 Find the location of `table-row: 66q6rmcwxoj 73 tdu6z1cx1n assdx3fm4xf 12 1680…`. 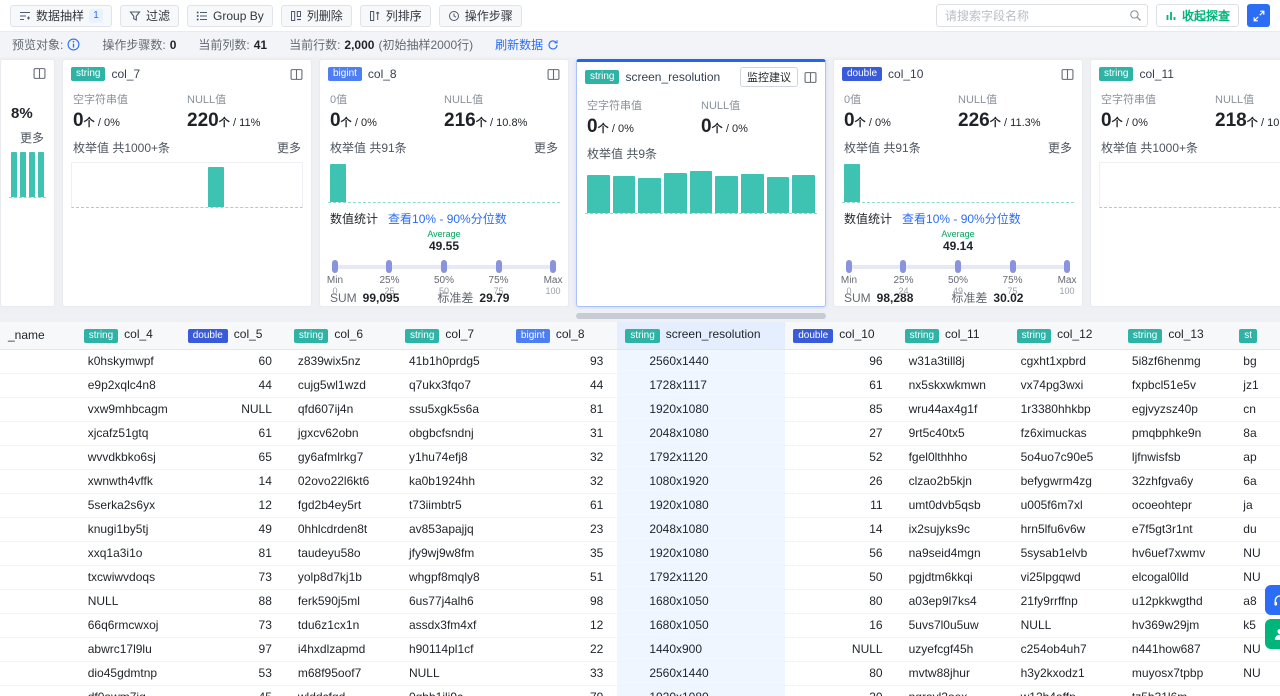

table-row: 66q6rmcwxoj 73 tdu6z1cx1n assdx3fm4xf 12 1680… is located at coordinates (640, 625).